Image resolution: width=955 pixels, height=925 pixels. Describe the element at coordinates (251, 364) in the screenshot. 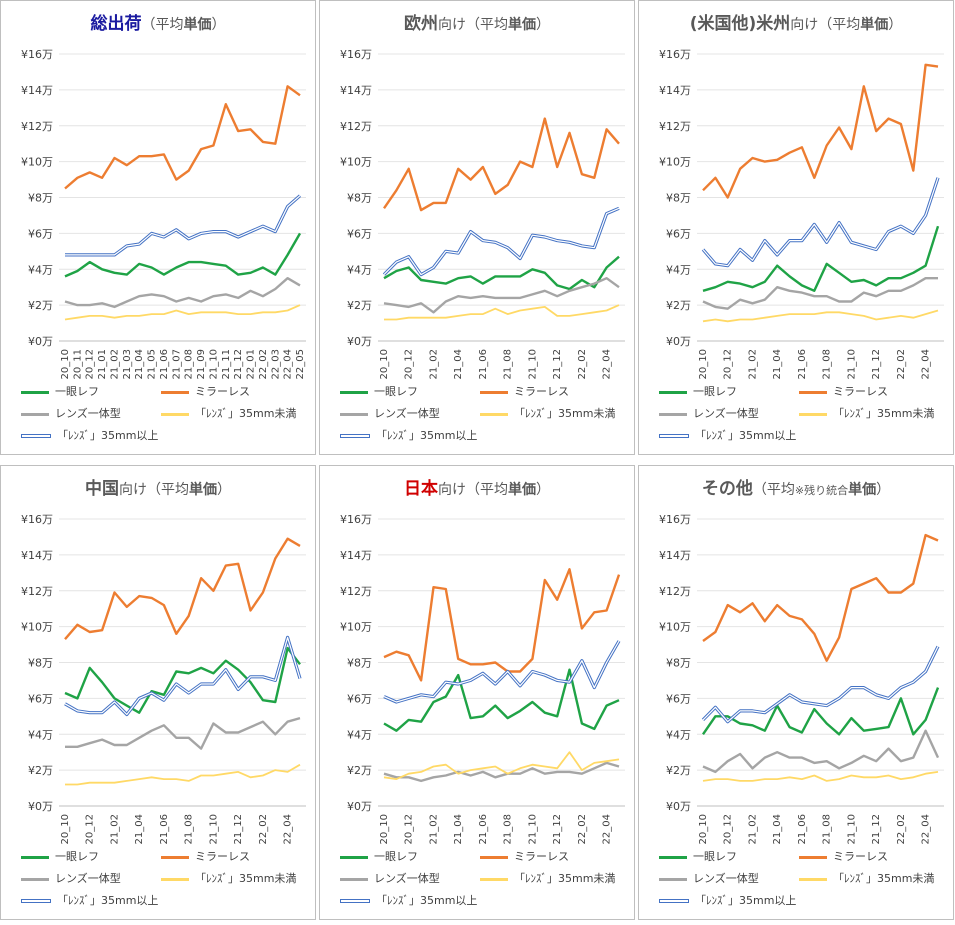

I see `x-tick-label: 22_01` at that location.